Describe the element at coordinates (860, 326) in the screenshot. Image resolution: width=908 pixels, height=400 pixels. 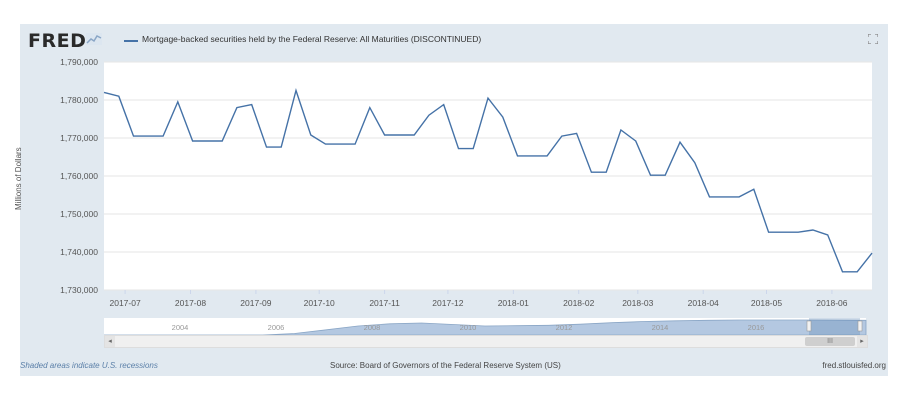
I see `navigator-right-handle` at that location.